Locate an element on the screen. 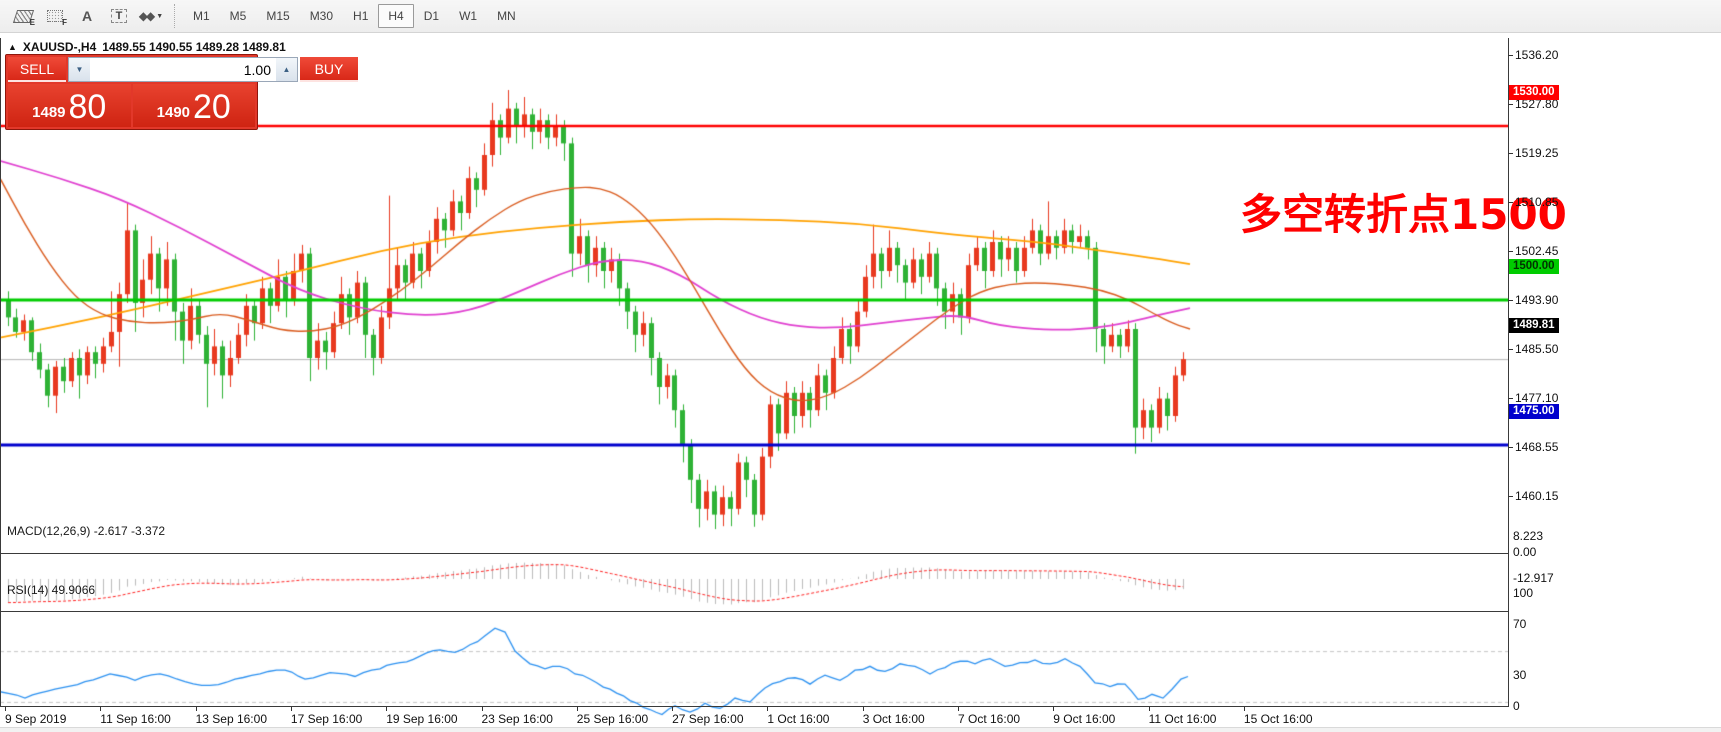 The height and width of the screenshot is (732, 1721). price-badge-1500-00: 1500.00 is located at coordinates (1534, 266).